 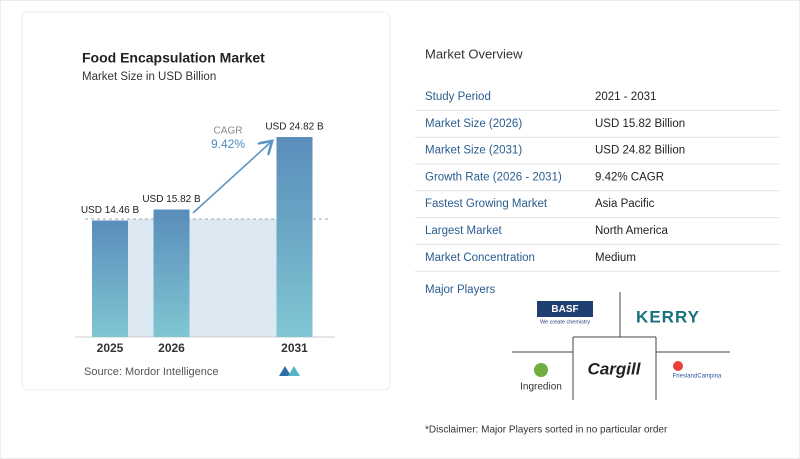 I want to click on chart-title: Food Encapsulation Market, so click(x=173, y=58).